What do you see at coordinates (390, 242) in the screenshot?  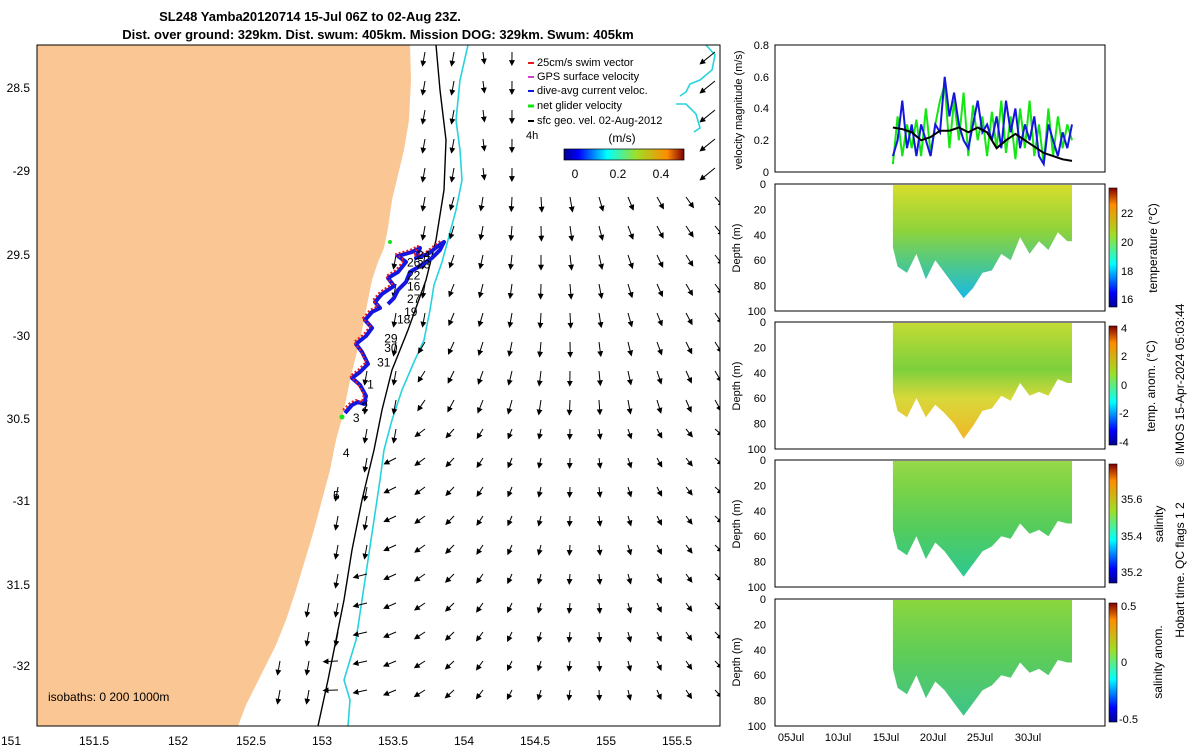 I see `track-end-marker` at bounding box center [390, 242].